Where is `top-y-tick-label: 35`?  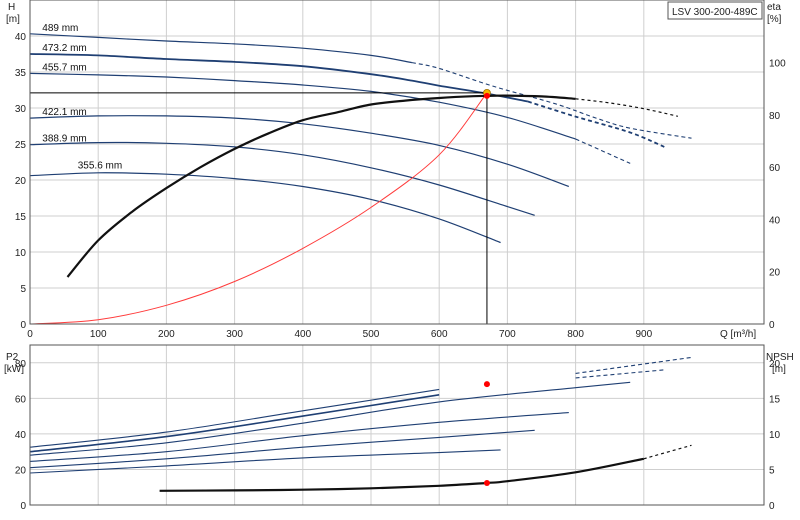 top-y-tick-label: 35 is located at coordinates (21, 73).